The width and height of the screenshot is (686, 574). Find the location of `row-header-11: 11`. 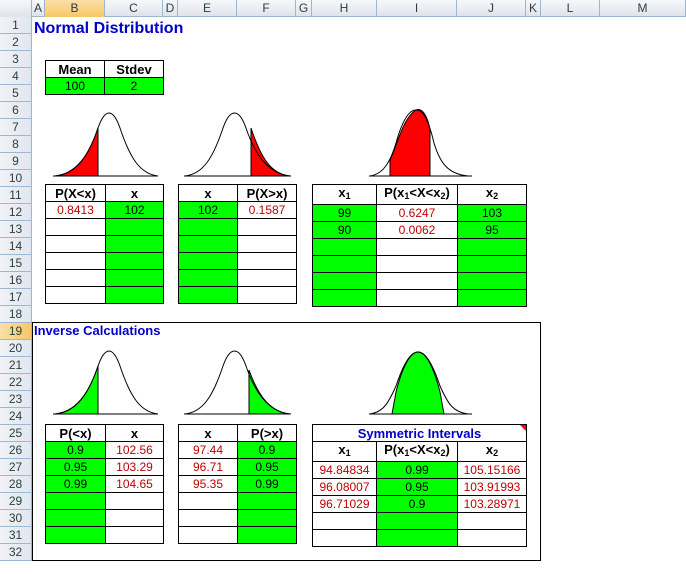

row-header-11: 11 is located at coordinates (16, 195).